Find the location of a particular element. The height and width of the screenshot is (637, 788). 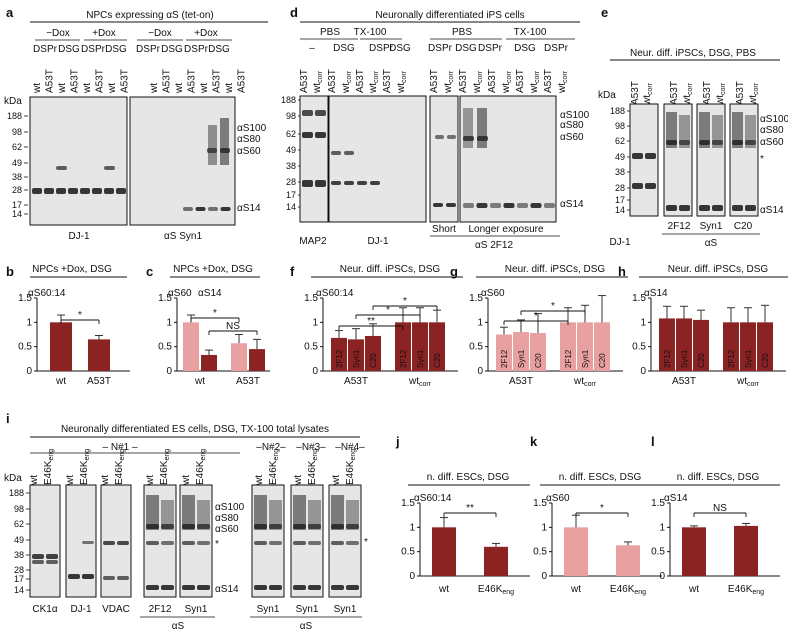

band-map2 is located at coordinates (307, 183).